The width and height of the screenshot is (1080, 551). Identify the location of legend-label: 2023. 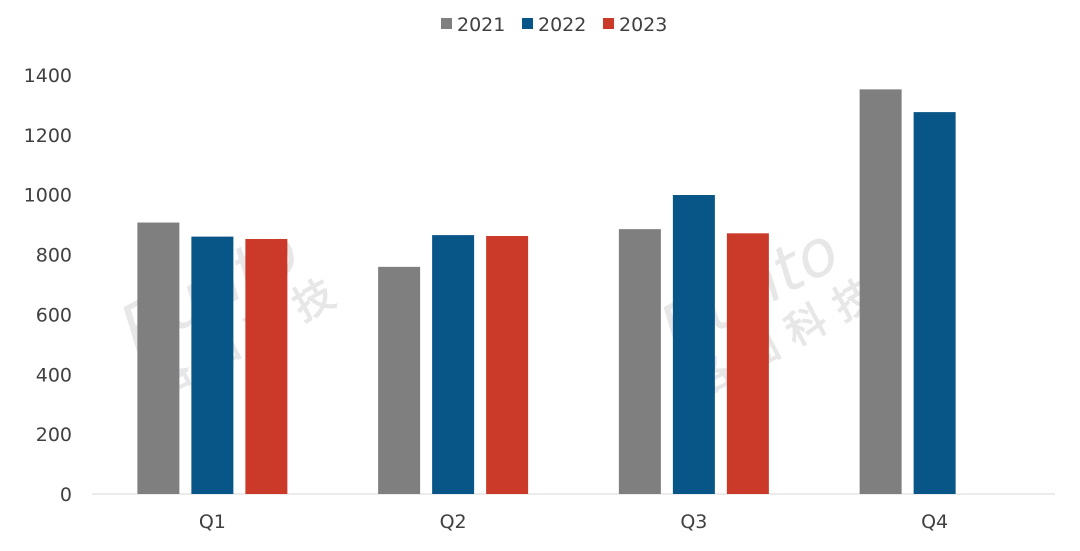
(643, 25).